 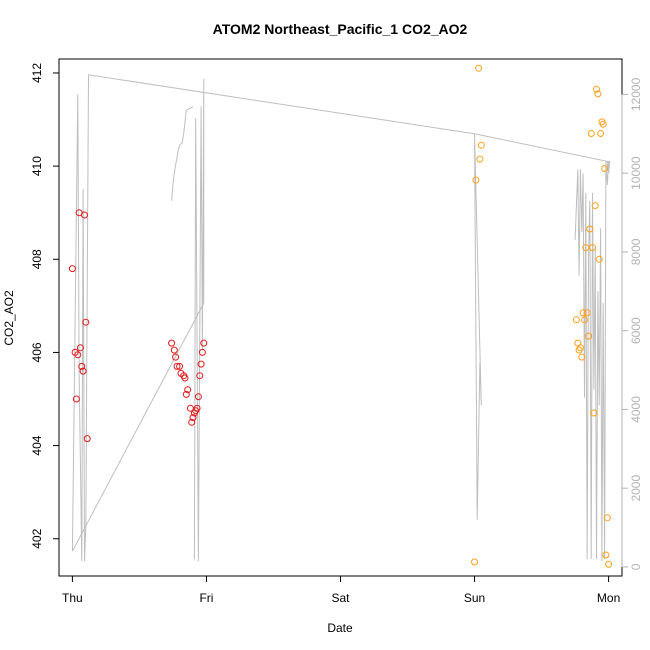 What do you see at coordinates (340, 628) in the screenshot?
I see `x-axis-title: Date` at bounding box center [340, 628].